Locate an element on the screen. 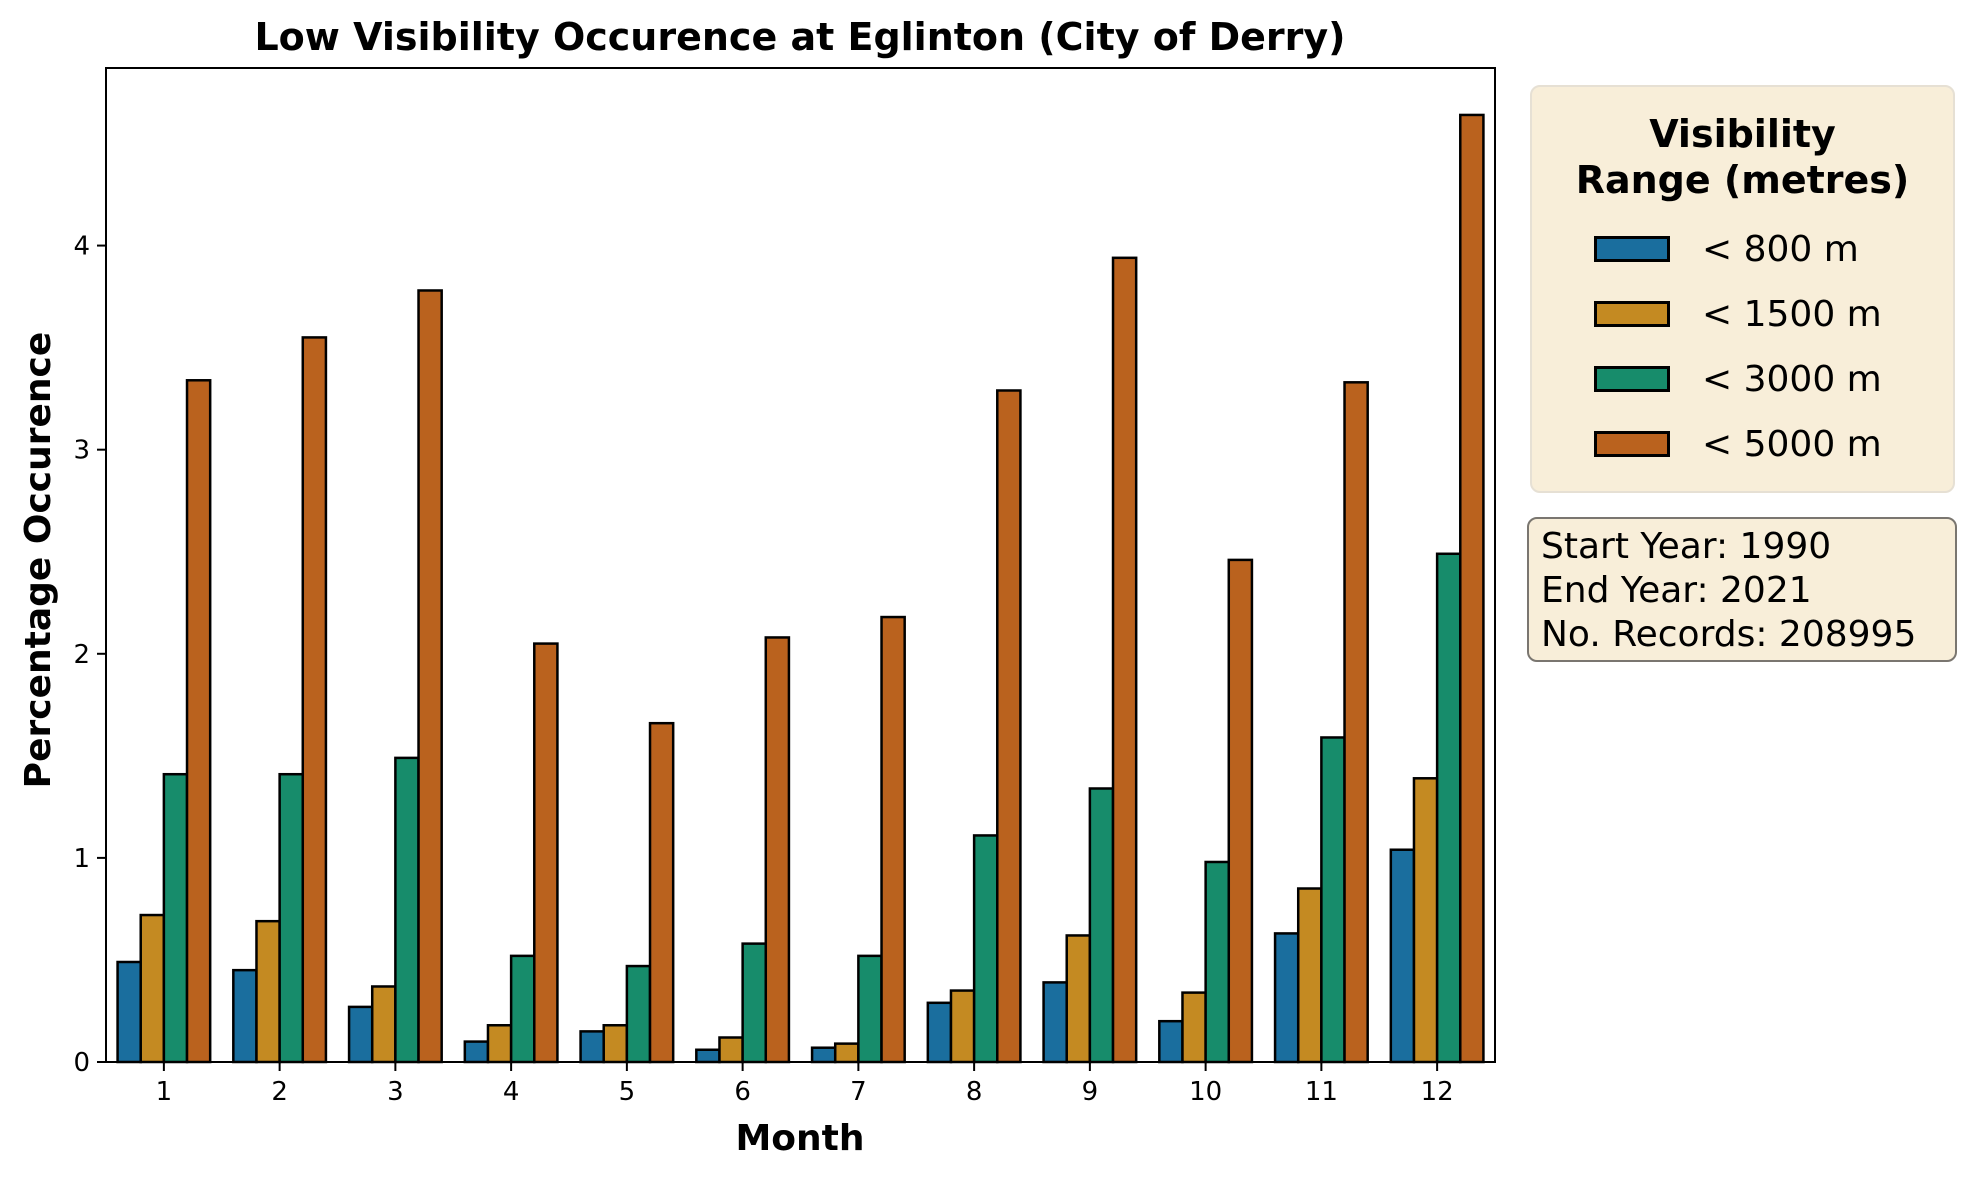 The image size is (1966, 1179). record-count: No. Records: 208995 is located at coordinates (1729, 634).